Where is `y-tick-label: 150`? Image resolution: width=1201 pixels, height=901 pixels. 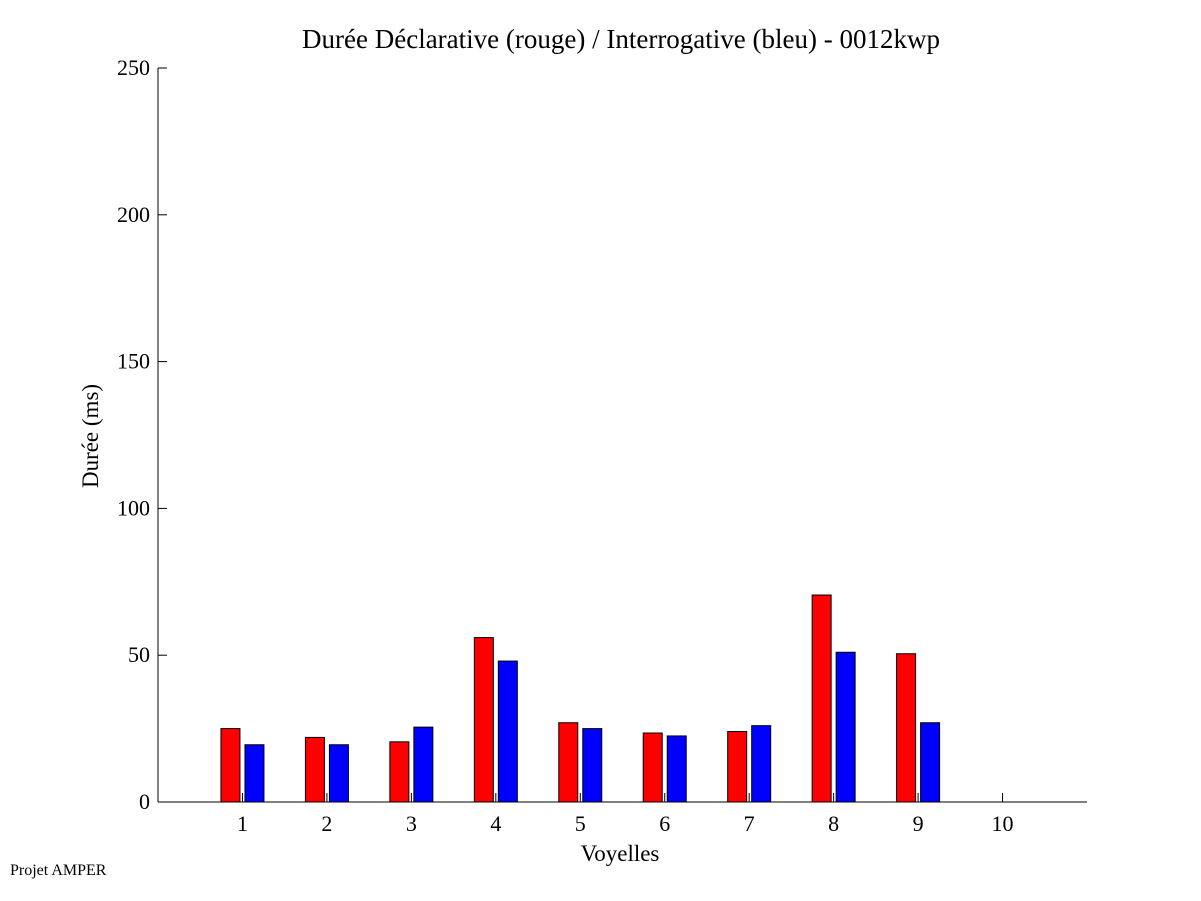
y-tick-label: 150 is located at coordinates (133, 361).